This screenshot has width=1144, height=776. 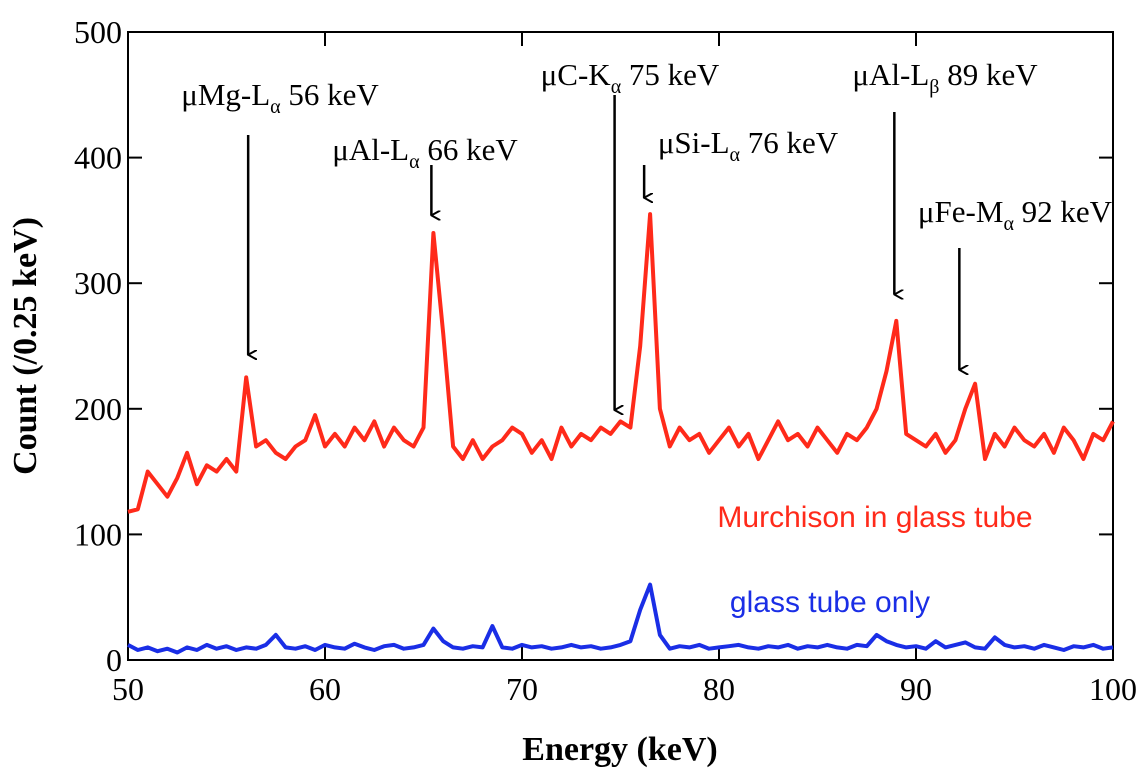 I want to click on y-tick-label: 300, so click(x=98, y=283).